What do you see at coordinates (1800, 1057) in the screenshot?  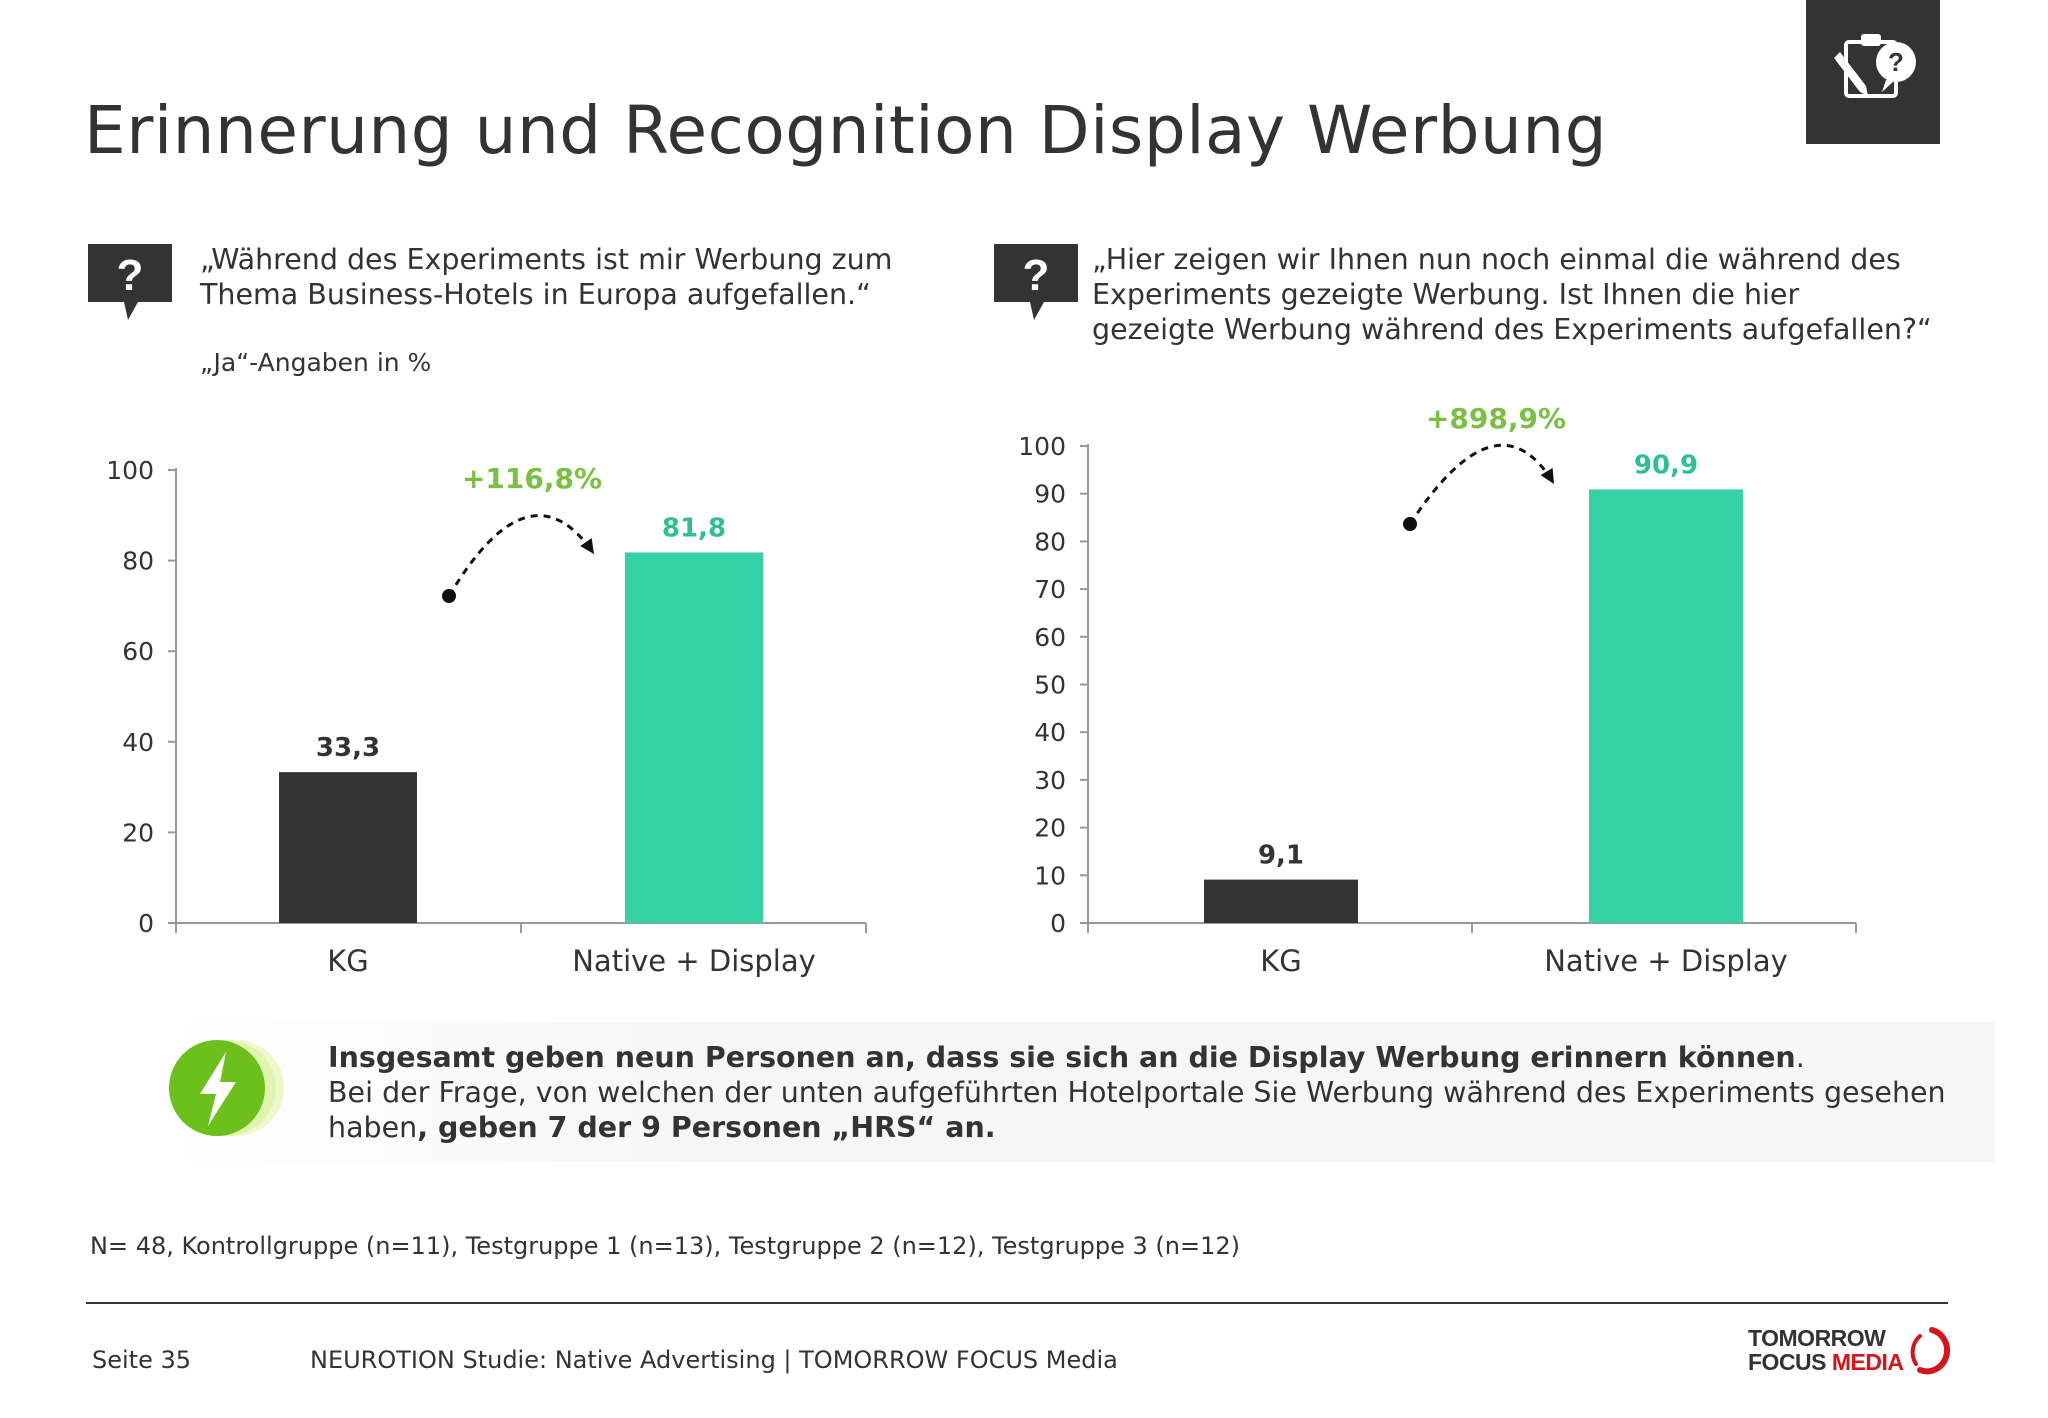 I see `conclusion-text-1: .` at bounding box center [1800, 1057].